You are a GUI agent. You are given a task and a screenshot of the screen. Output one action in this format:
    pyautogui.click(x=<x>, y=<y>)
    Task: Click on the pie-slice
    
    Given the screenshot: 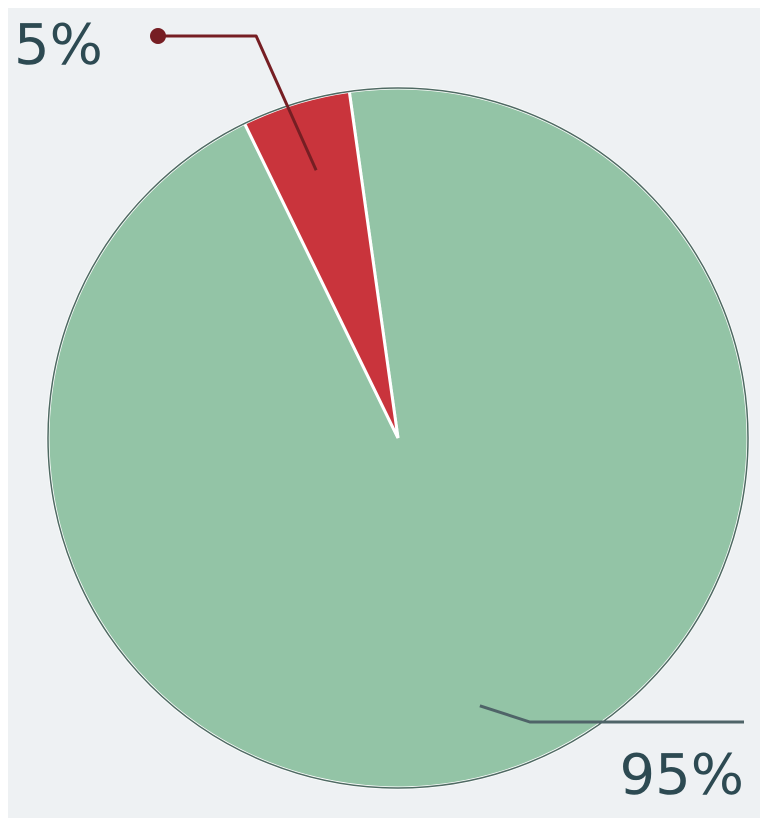 What is the action you would take?
    pyautogui.click(x=321, y=265)
    